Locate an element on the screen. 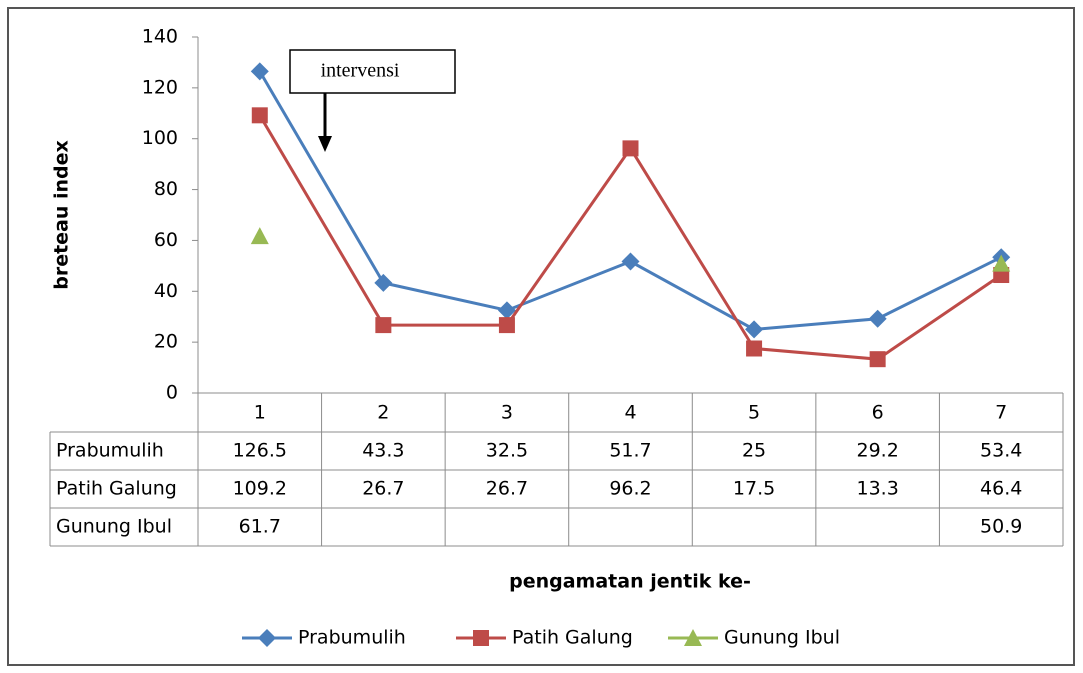 The image size is (1083, 673). x-tick-label: 5 is located at coordinates (754, 413).